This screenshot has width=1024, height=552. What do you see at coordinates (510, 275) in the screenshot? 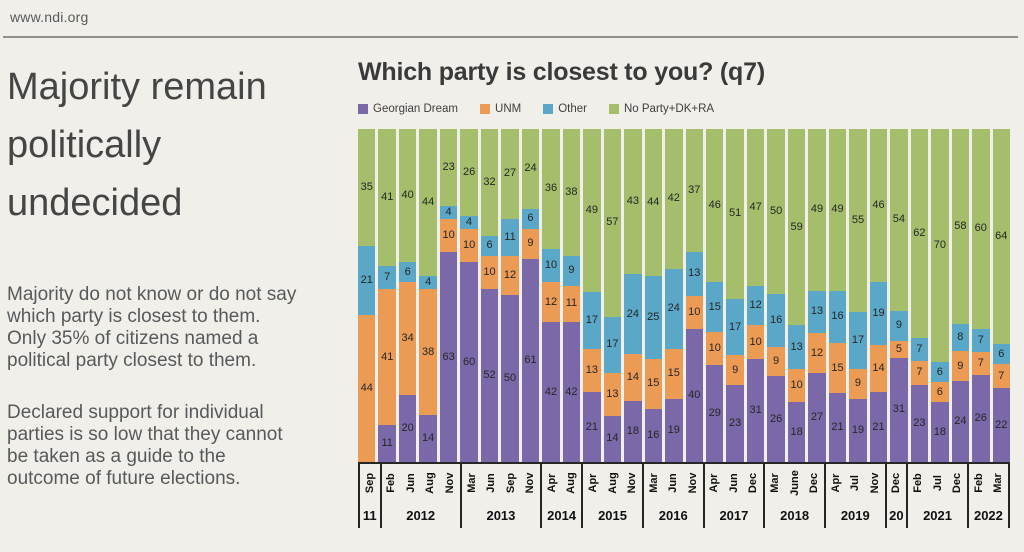
I see `segment-value-label: 12` at bounding box center [510, 275].